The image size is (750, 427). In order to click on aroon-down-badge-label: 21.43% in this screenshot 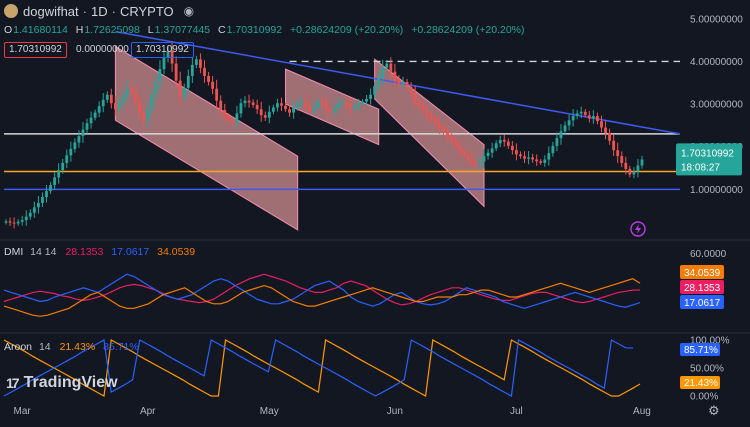, I will do `click(701, 383)`.